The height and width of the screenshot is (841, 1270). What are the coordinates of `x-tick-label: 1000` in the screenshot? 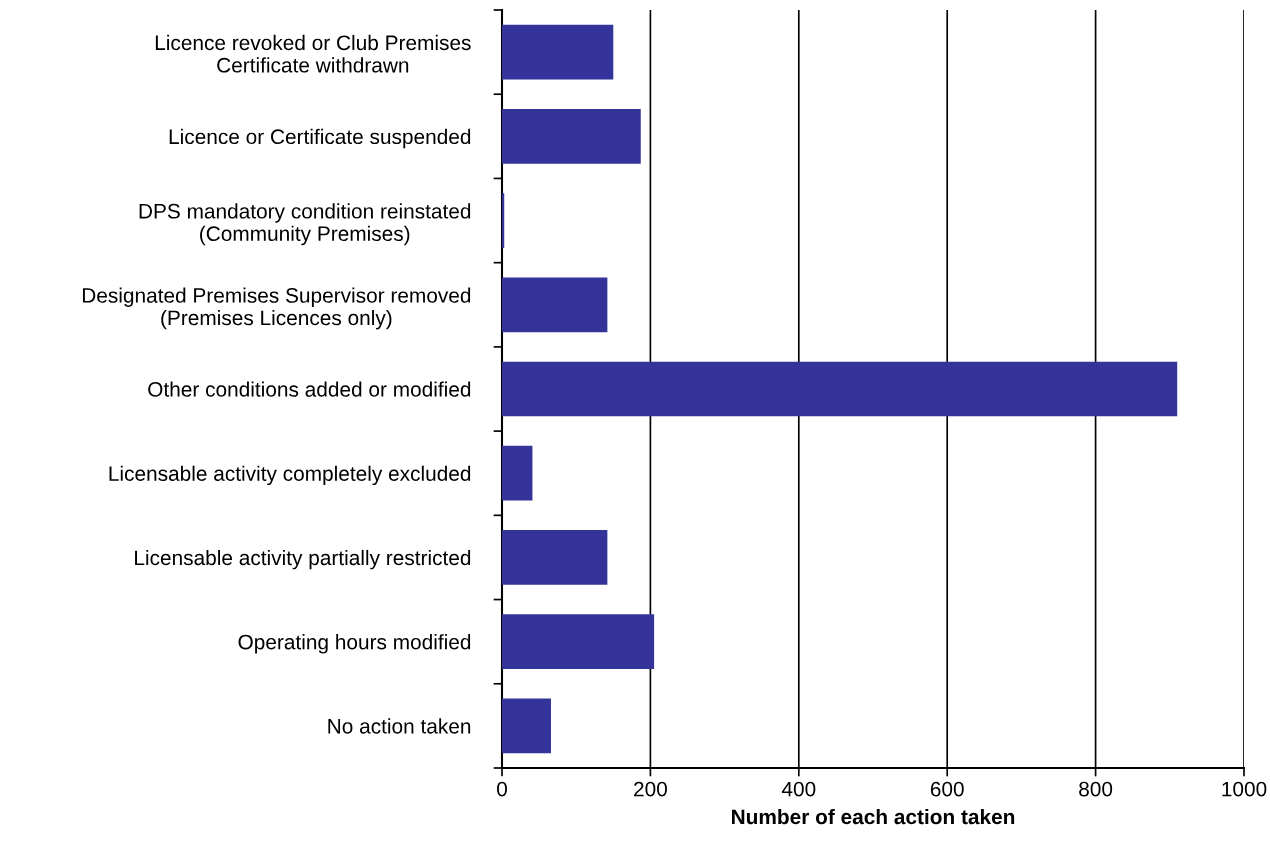 It's located at (1244, 789).